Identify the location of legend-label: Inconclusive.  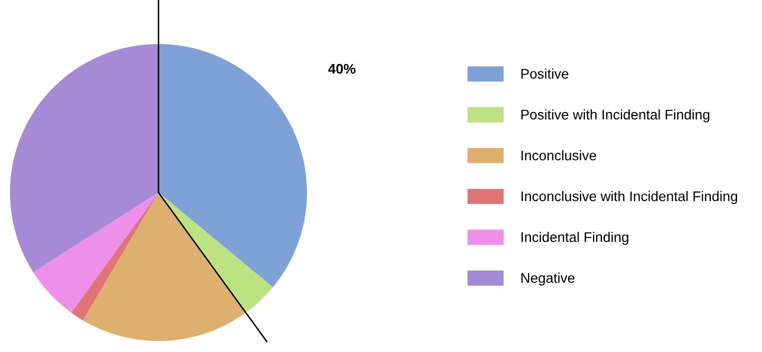
(559, 155).